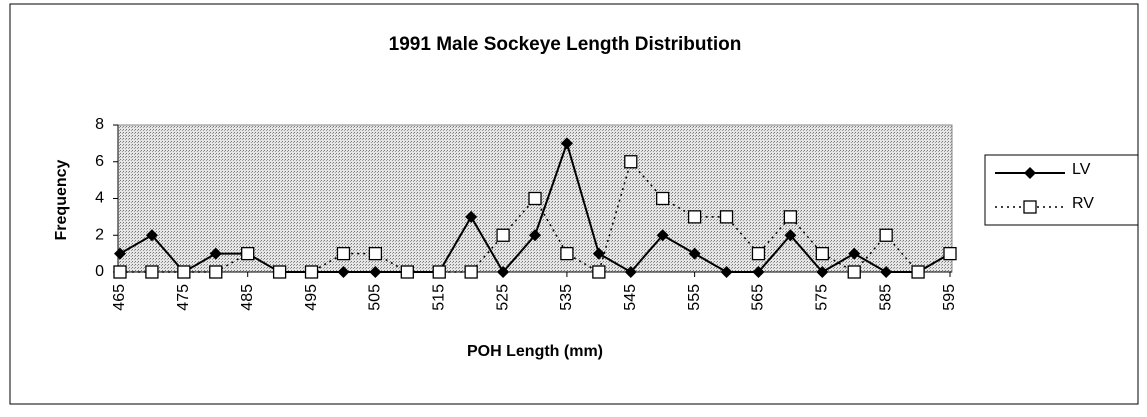  I want to click on x-tick-label: 585, so click(885, 297).